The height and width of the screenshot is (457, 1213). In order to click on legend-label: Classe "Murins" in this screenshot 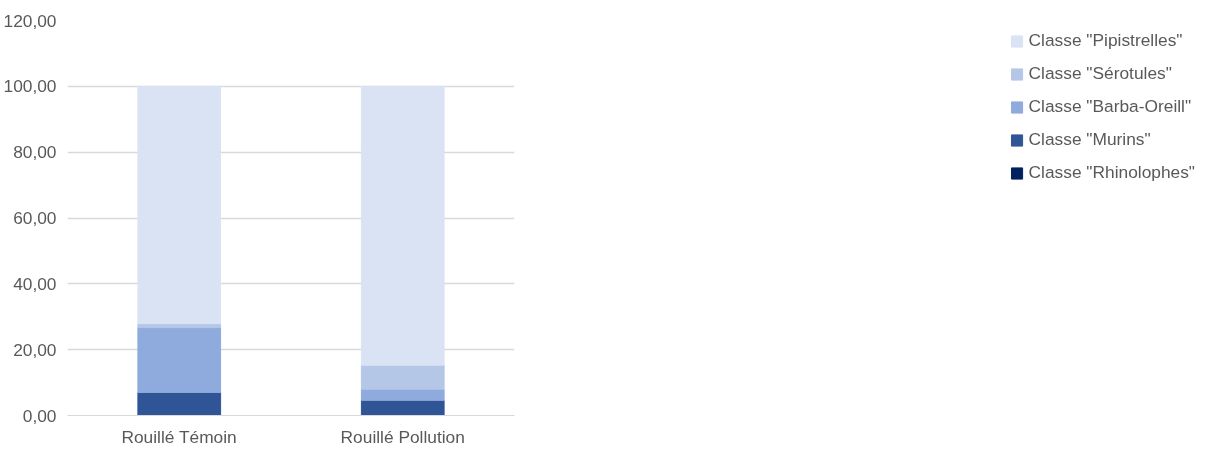, I will do `click(1089, 139)`.